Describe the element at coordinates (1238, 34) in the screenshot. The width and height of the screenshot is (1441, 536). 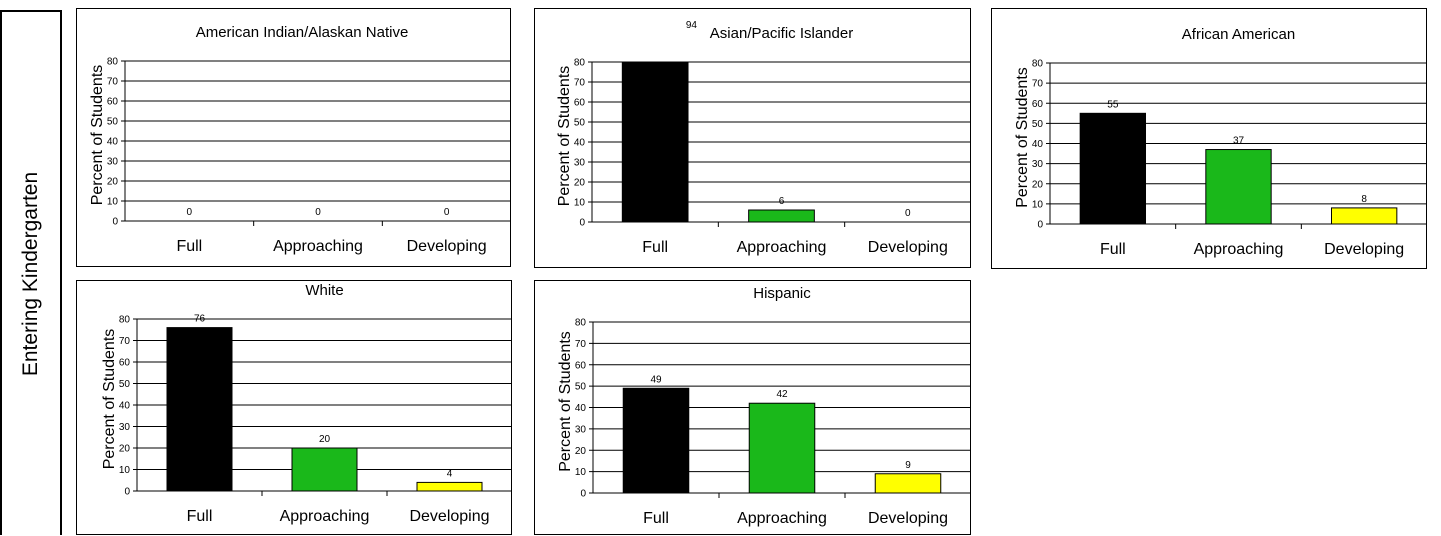
I see `chart-title: African American` at that location.